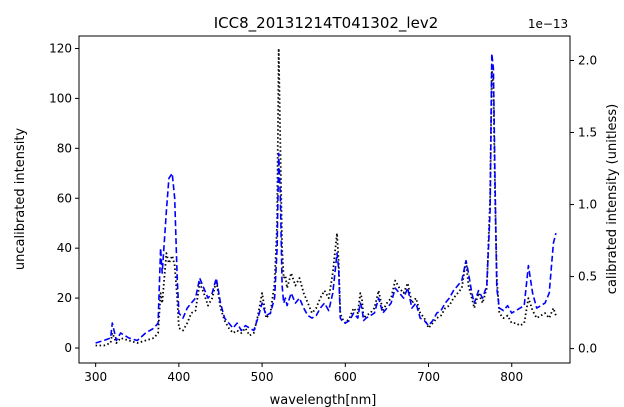  Describe the element at coordinates (345, 377) in the screenshot. I see `x-tick-label: 600` at that location.